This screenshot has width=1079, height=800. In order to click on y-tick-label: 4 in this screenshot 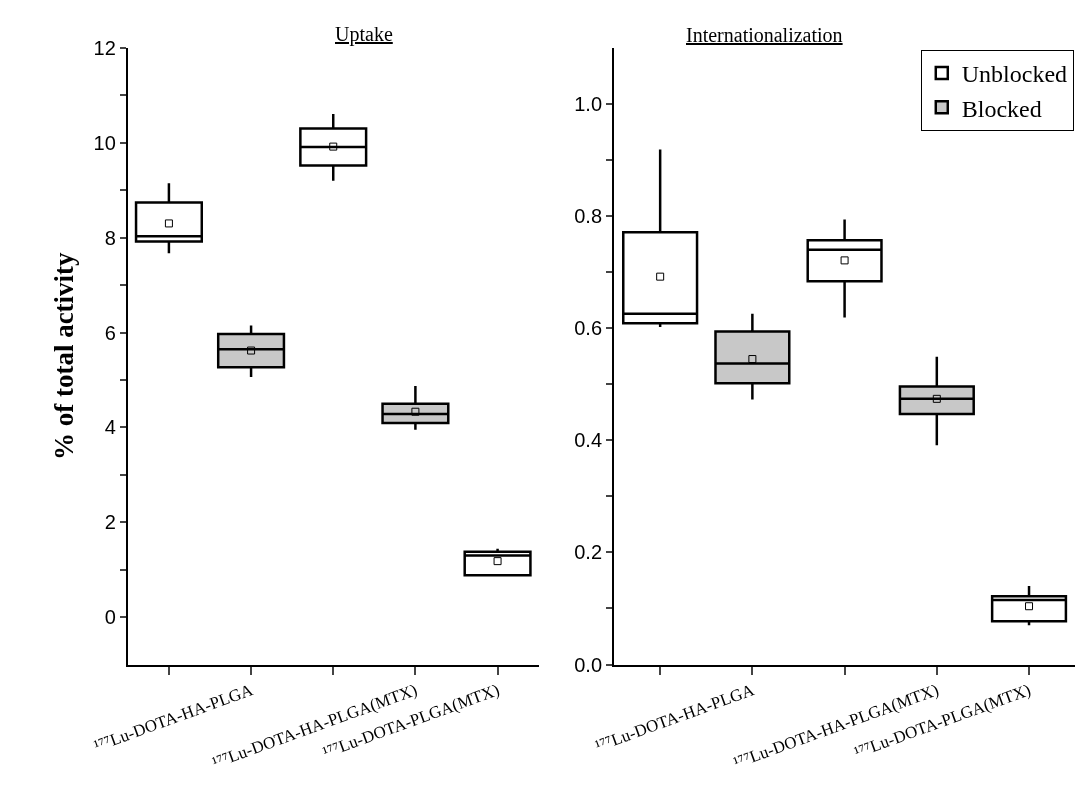, I will do `click(110, 427)`.